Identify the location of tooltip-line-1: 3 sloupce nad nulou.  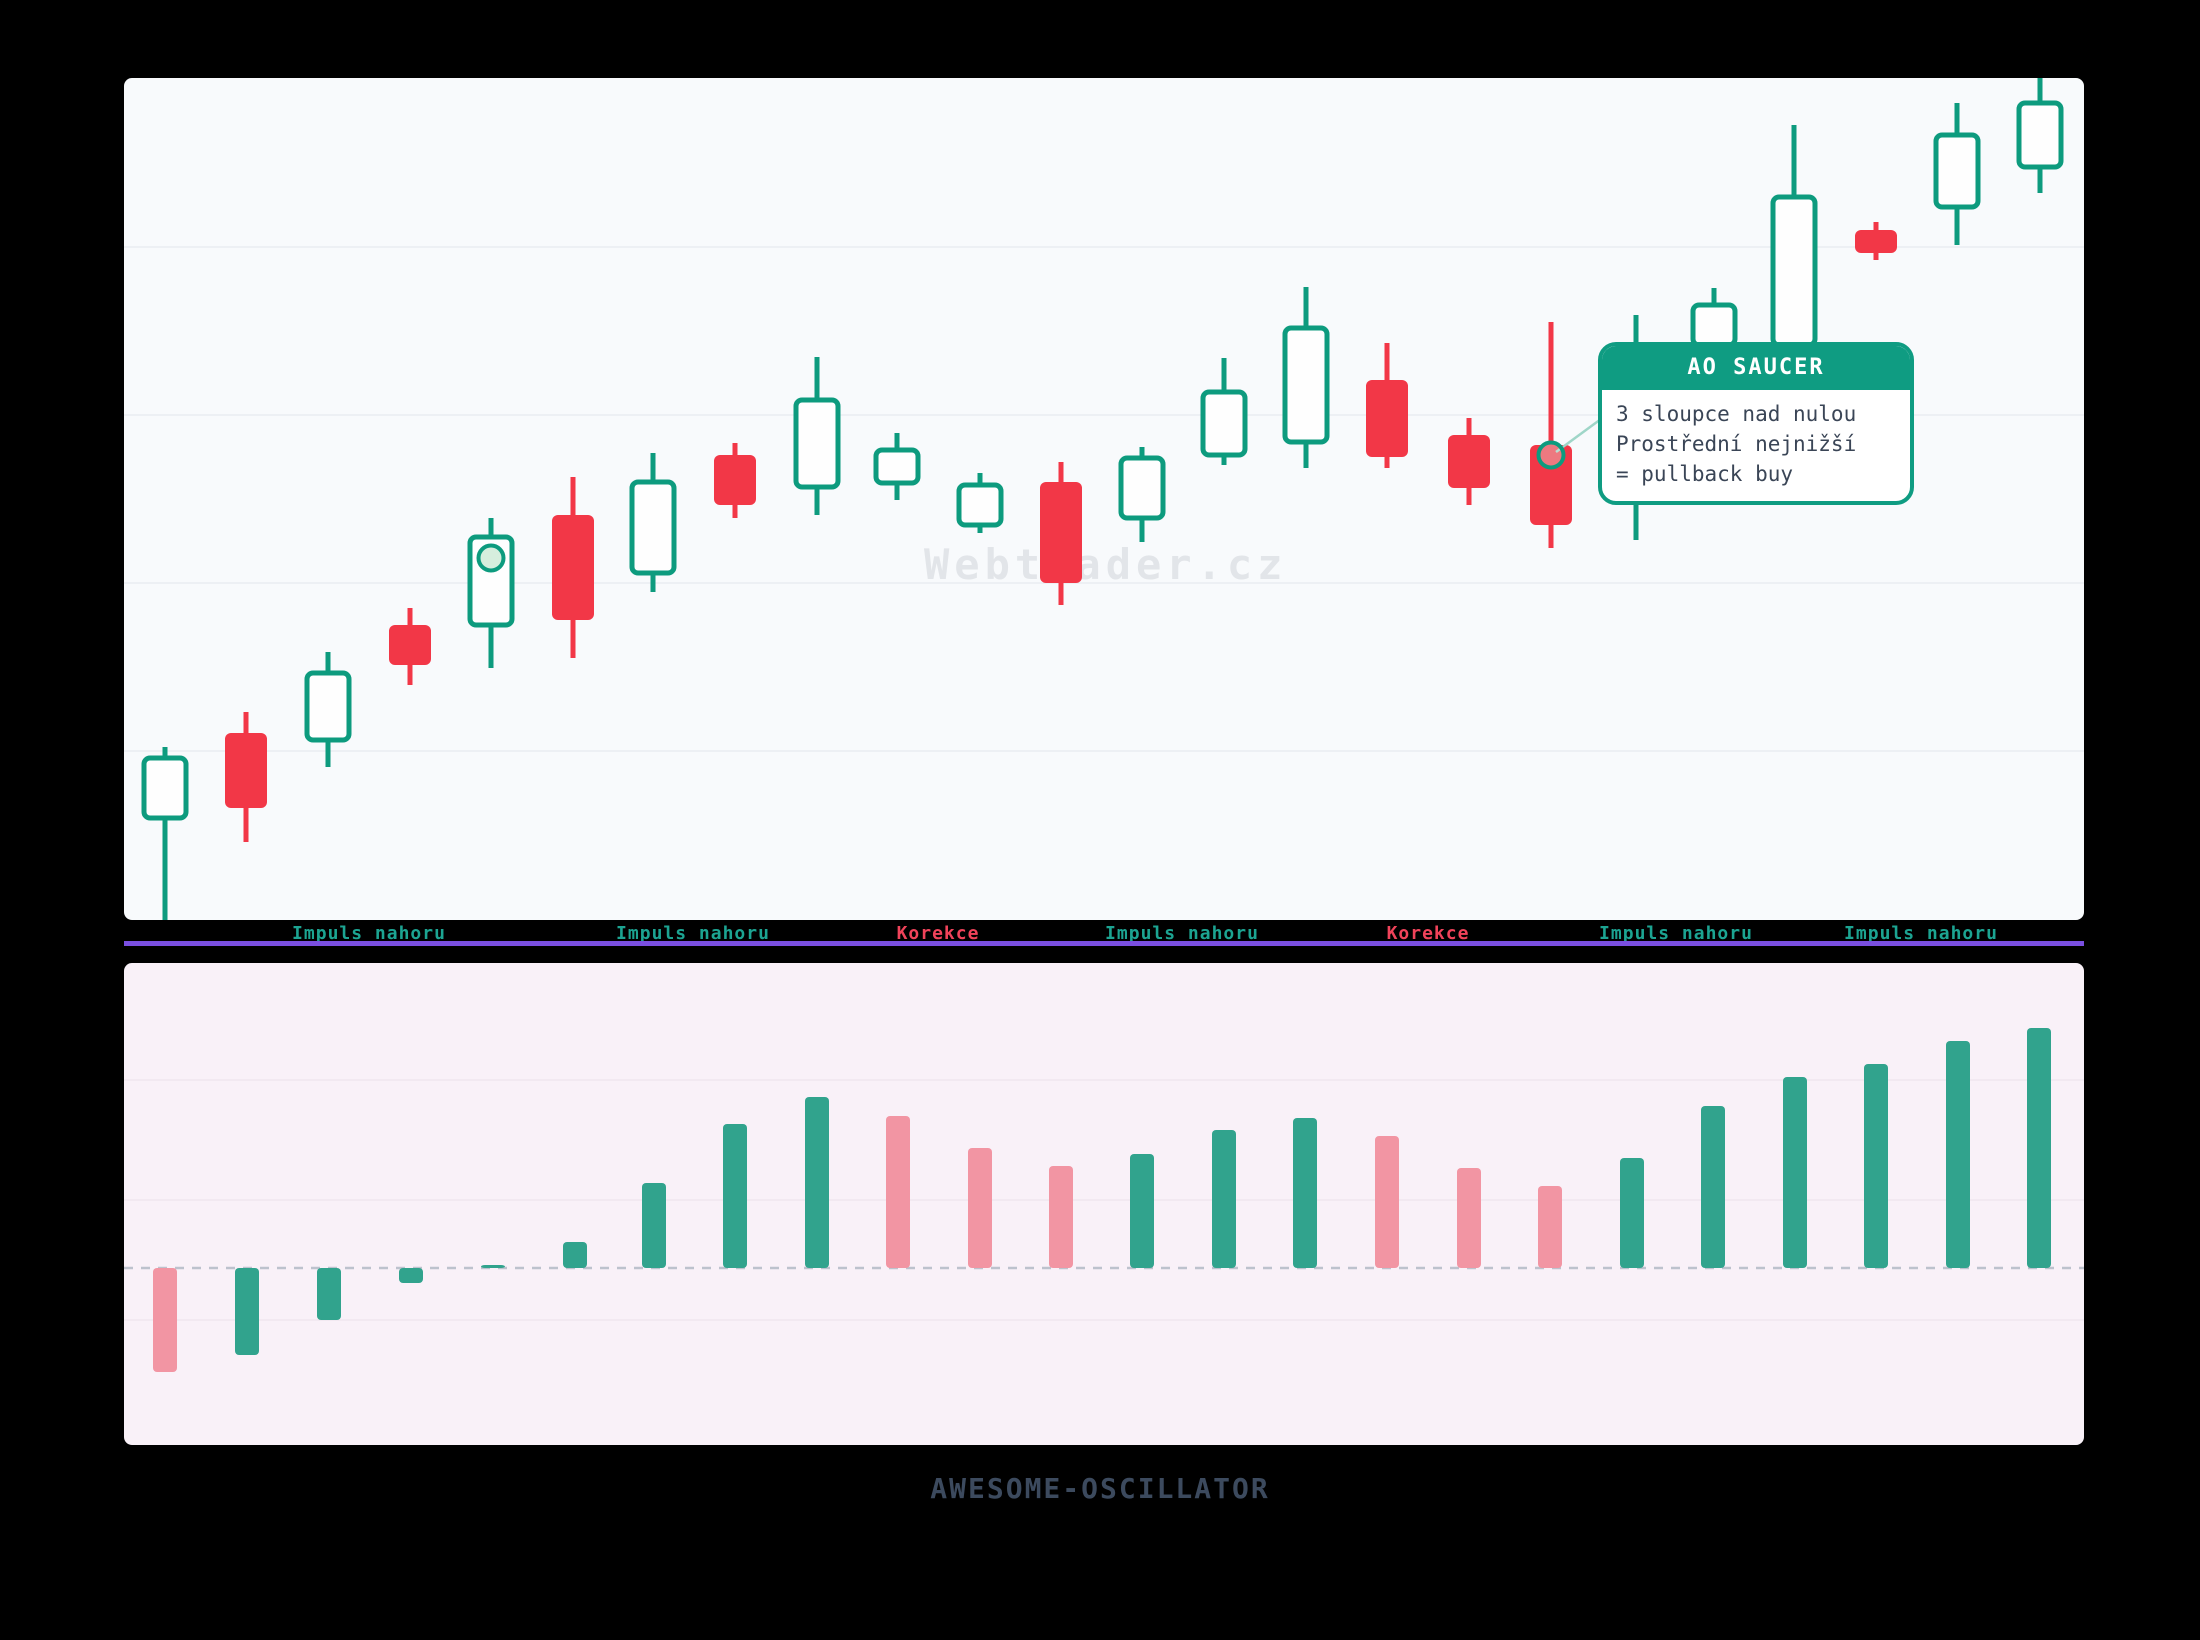
(1736, 414).